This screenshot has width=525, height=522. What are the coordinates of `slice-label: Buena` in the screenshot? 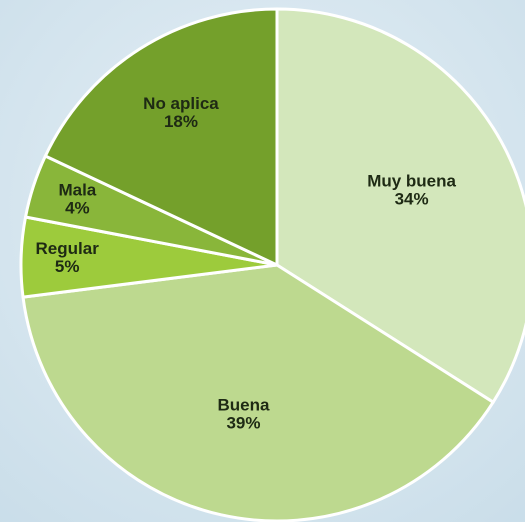 It's located at (244, 404).